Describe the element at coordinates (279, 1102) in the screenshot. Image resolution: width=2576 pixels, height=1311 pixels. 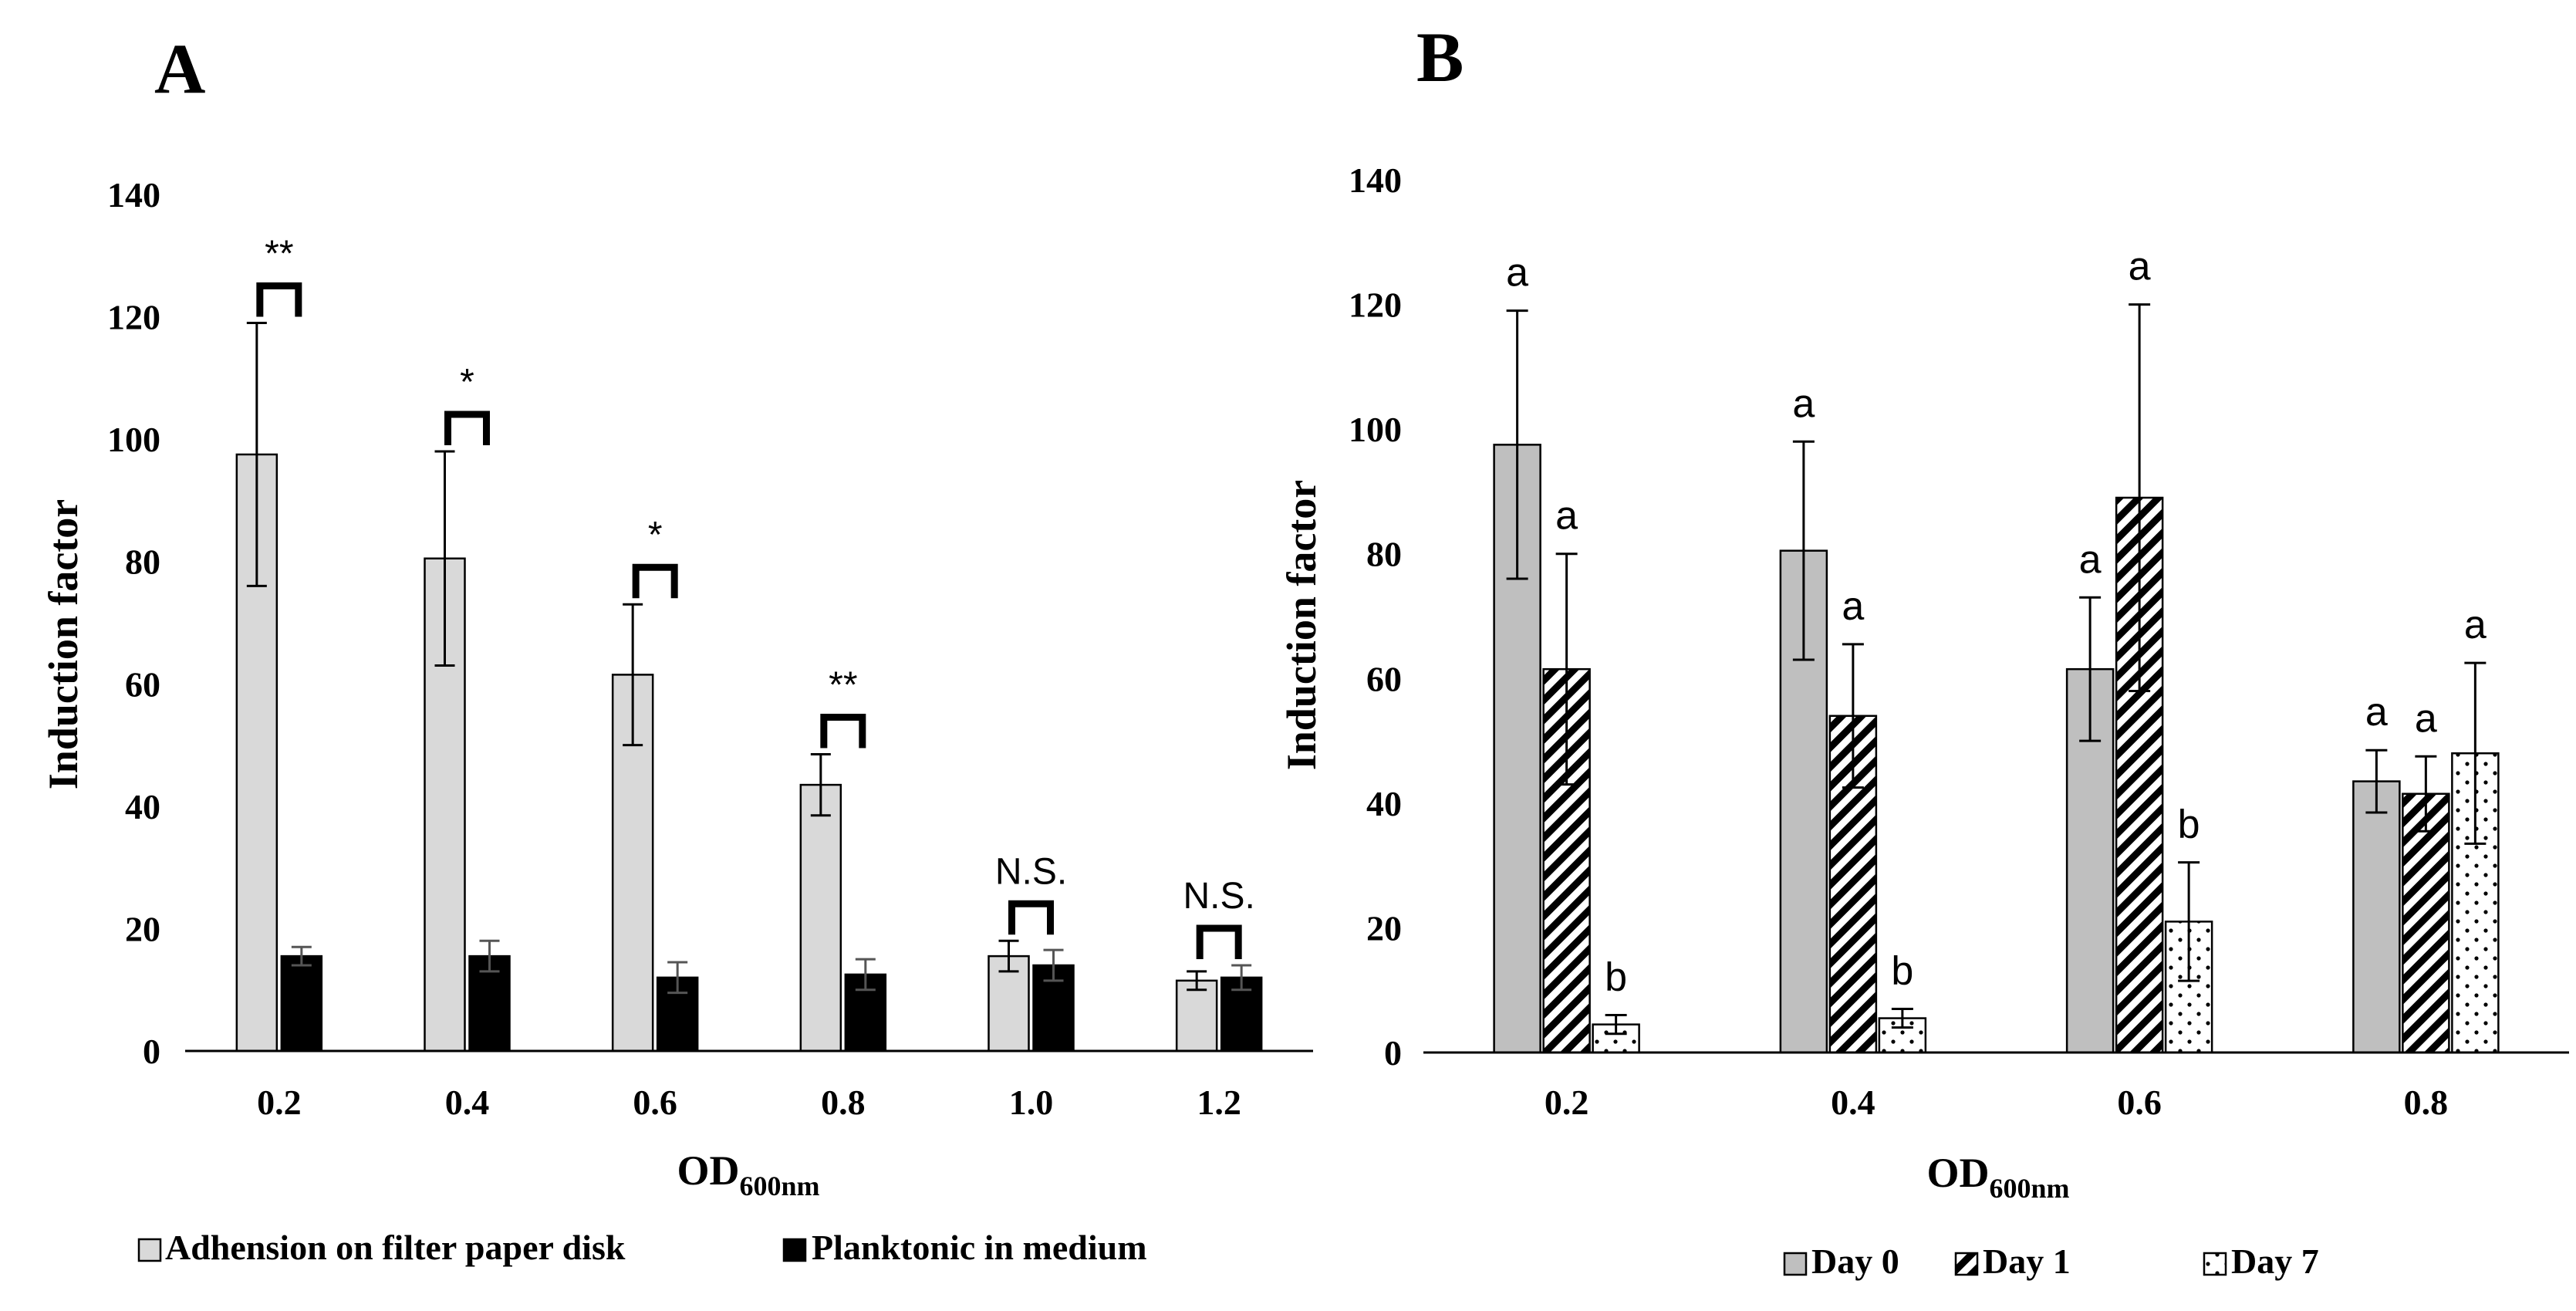
I see `panel-a-xtick: 0.2` at that location.